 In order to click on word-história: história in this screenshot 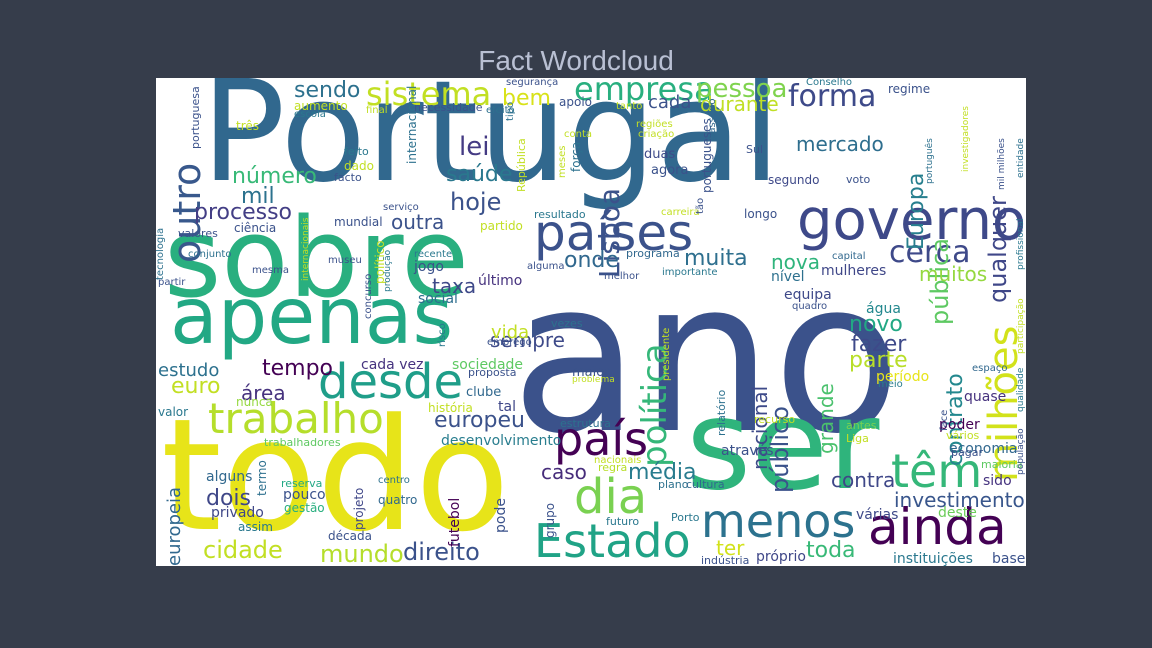, I will do `click(450, 408)`.